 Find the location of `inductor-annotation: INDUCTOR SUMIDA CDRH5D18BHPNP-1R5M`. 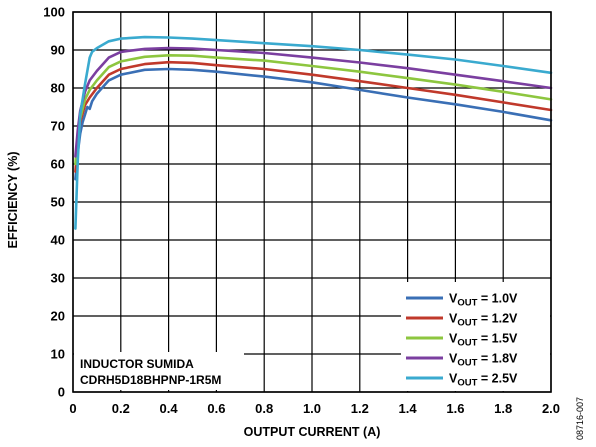

inductor-annotation: INDUCTOR SUMIDA CDRH5D18BHPNP-1R5M is located at coordinates (159, 371).